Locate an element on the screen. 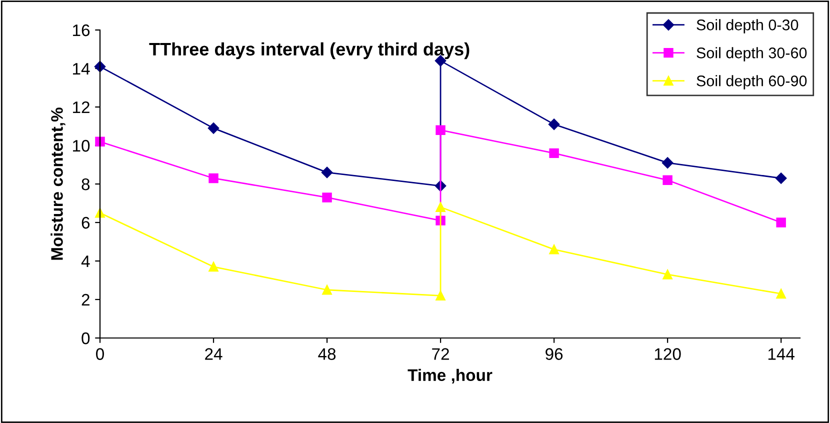 The height and width of the screenshot is (423, 830). y-tick-label: 14 is located at coordinates (81, 69).